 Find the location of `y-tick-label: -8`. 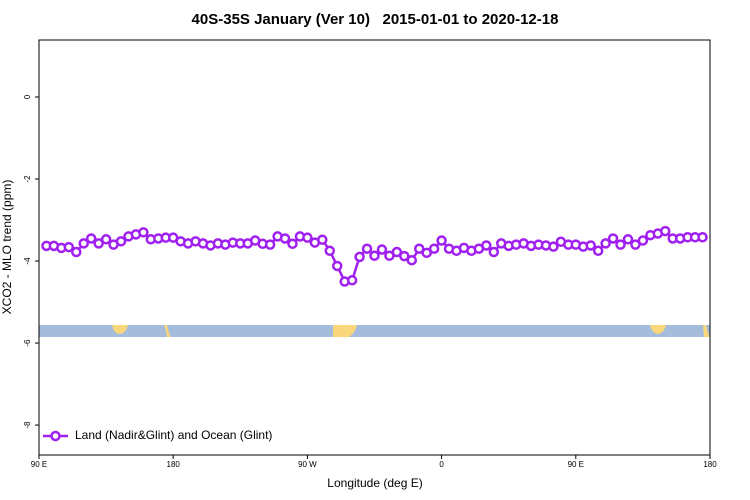

y-tick-label: -8 is located at coordinates (27, 425).